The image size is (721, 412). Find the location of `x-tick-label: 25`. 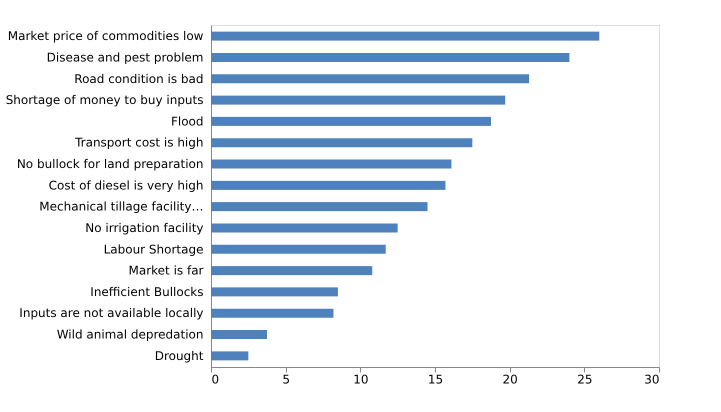

x-tick-label: 25 is located at coordinates (584, 379).